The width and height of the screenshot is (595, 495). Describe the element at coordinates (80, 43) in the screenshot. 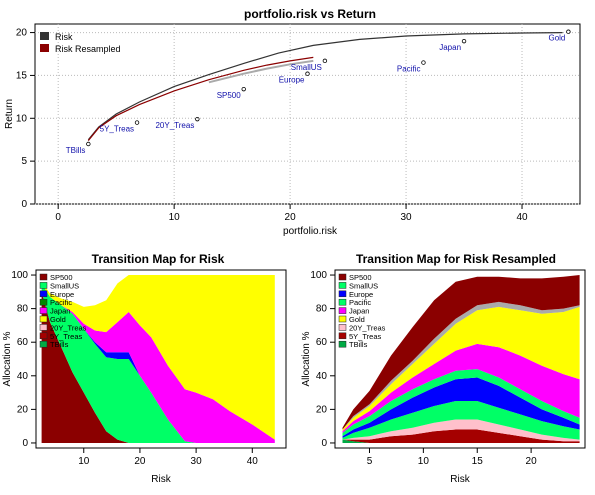

I see `legend: Risk Risk Resampled` at that location.